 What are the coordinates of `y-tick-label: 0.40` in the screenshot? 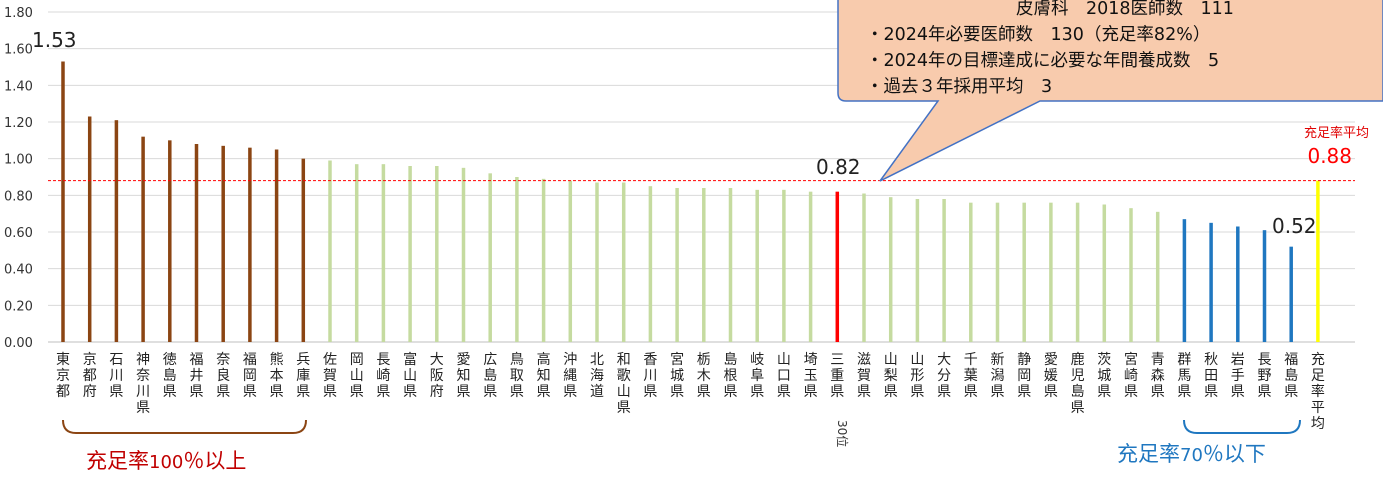 It's located at (18, 270).